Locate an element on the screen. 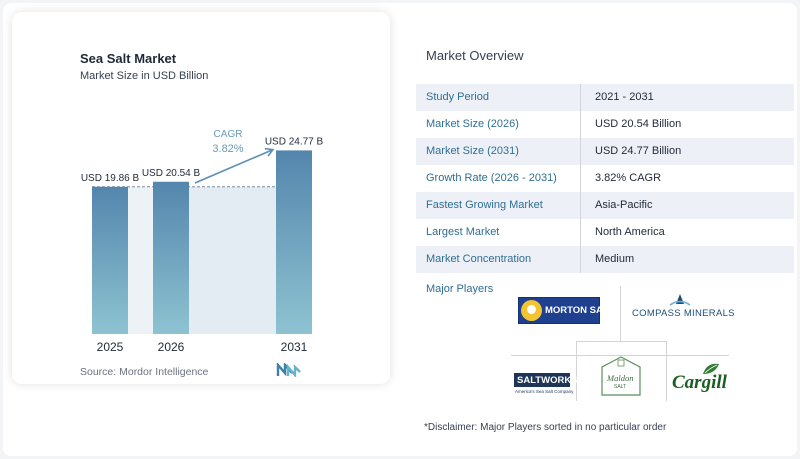 The width and height of the screenshot is (800, 459). cagr-arrow is located at coordinates (234, 165).